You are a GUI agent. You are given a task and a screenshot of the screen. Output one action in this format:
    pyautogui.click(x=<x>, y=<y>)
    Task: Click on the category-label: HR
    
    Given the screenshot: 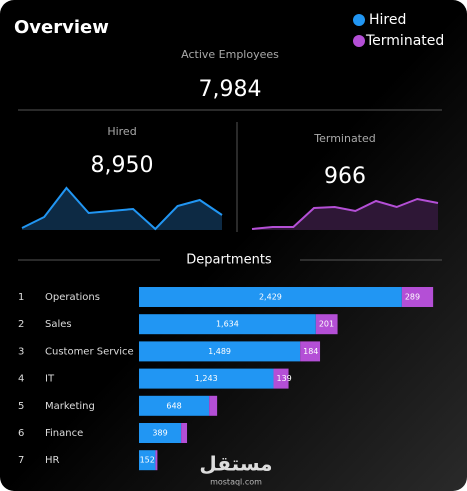 What is the action you would take?
    pyautogui.click(x=52, y=460)
    